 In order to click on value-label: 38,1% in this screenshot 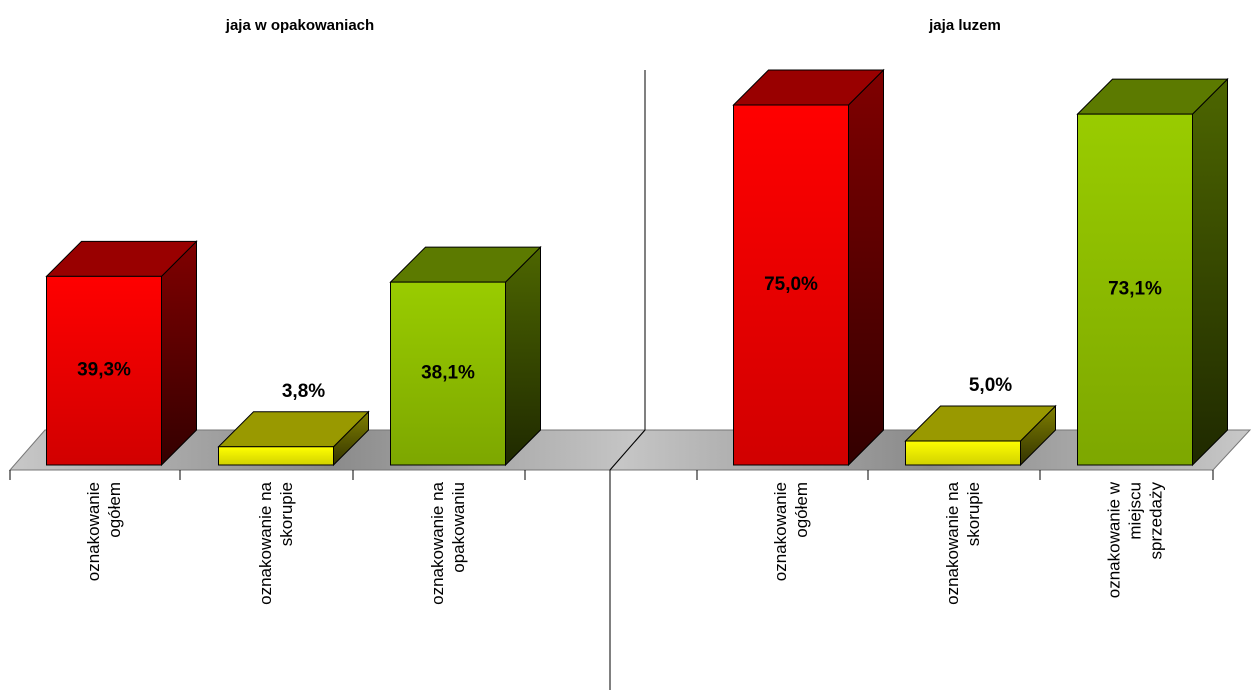, I will do `click(448, 373)`.